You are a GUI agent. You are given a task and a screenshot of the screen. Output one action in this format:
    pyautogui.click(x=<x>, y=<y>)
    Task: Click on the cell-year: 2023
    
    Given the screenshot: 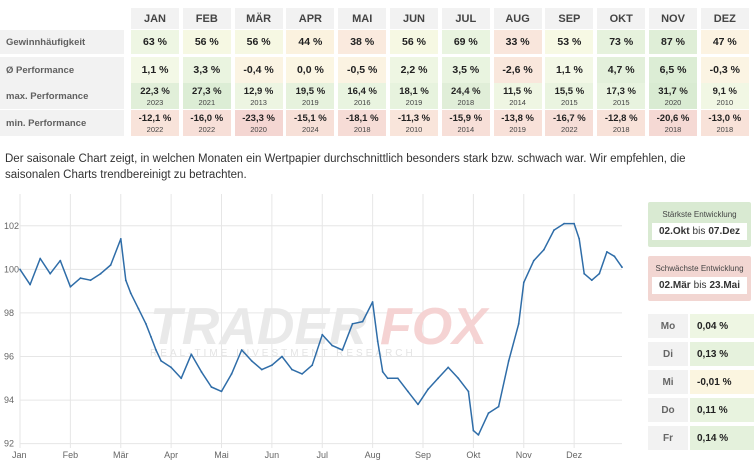 What is the action you would take?
    pyautogui.click(x=155, y=102)
    